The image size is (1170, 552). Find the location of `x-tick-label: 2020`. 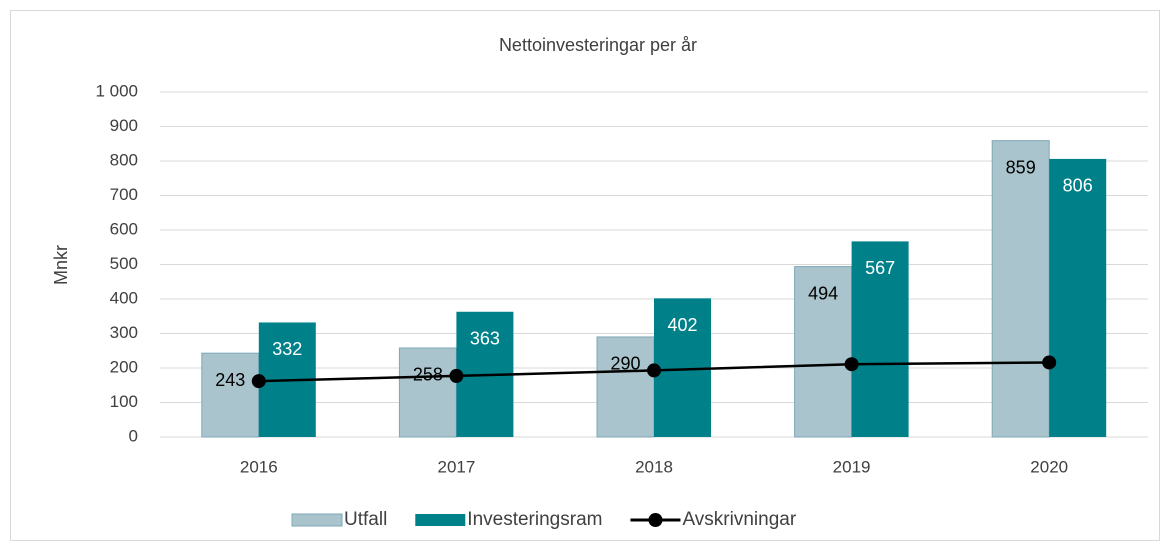

x-tick-label: 2020 is located at coordinates (1049, 466).